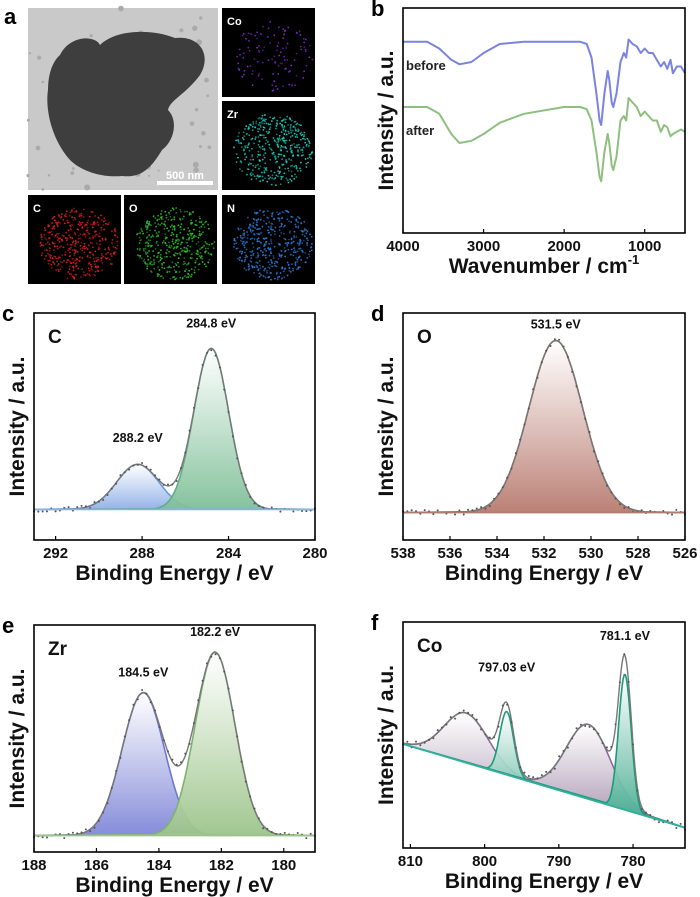  I want to click on peak-label: 781.1 eV, so click(625, 636).